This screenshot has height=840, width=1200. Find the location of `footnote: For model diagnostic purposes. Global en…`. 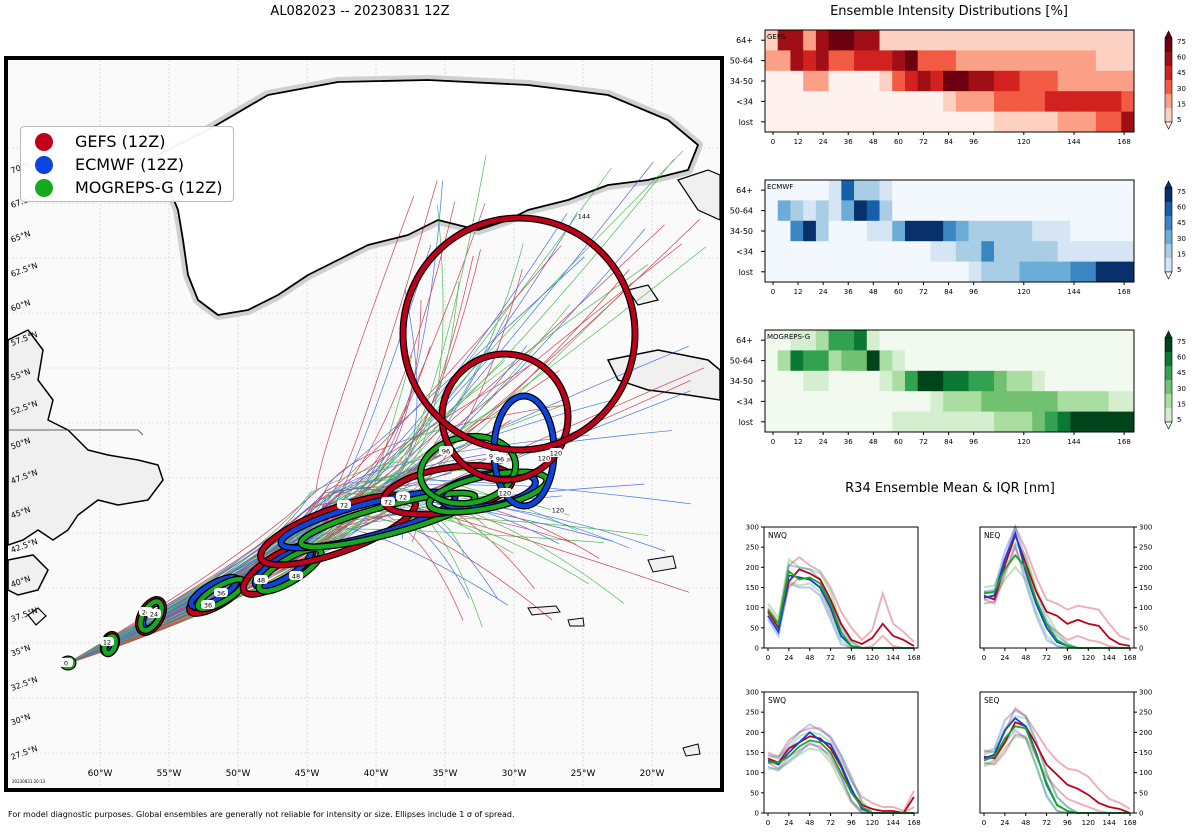

footnote: For model diagnostic purposes. Global en… is located at coordinates (261, 814).